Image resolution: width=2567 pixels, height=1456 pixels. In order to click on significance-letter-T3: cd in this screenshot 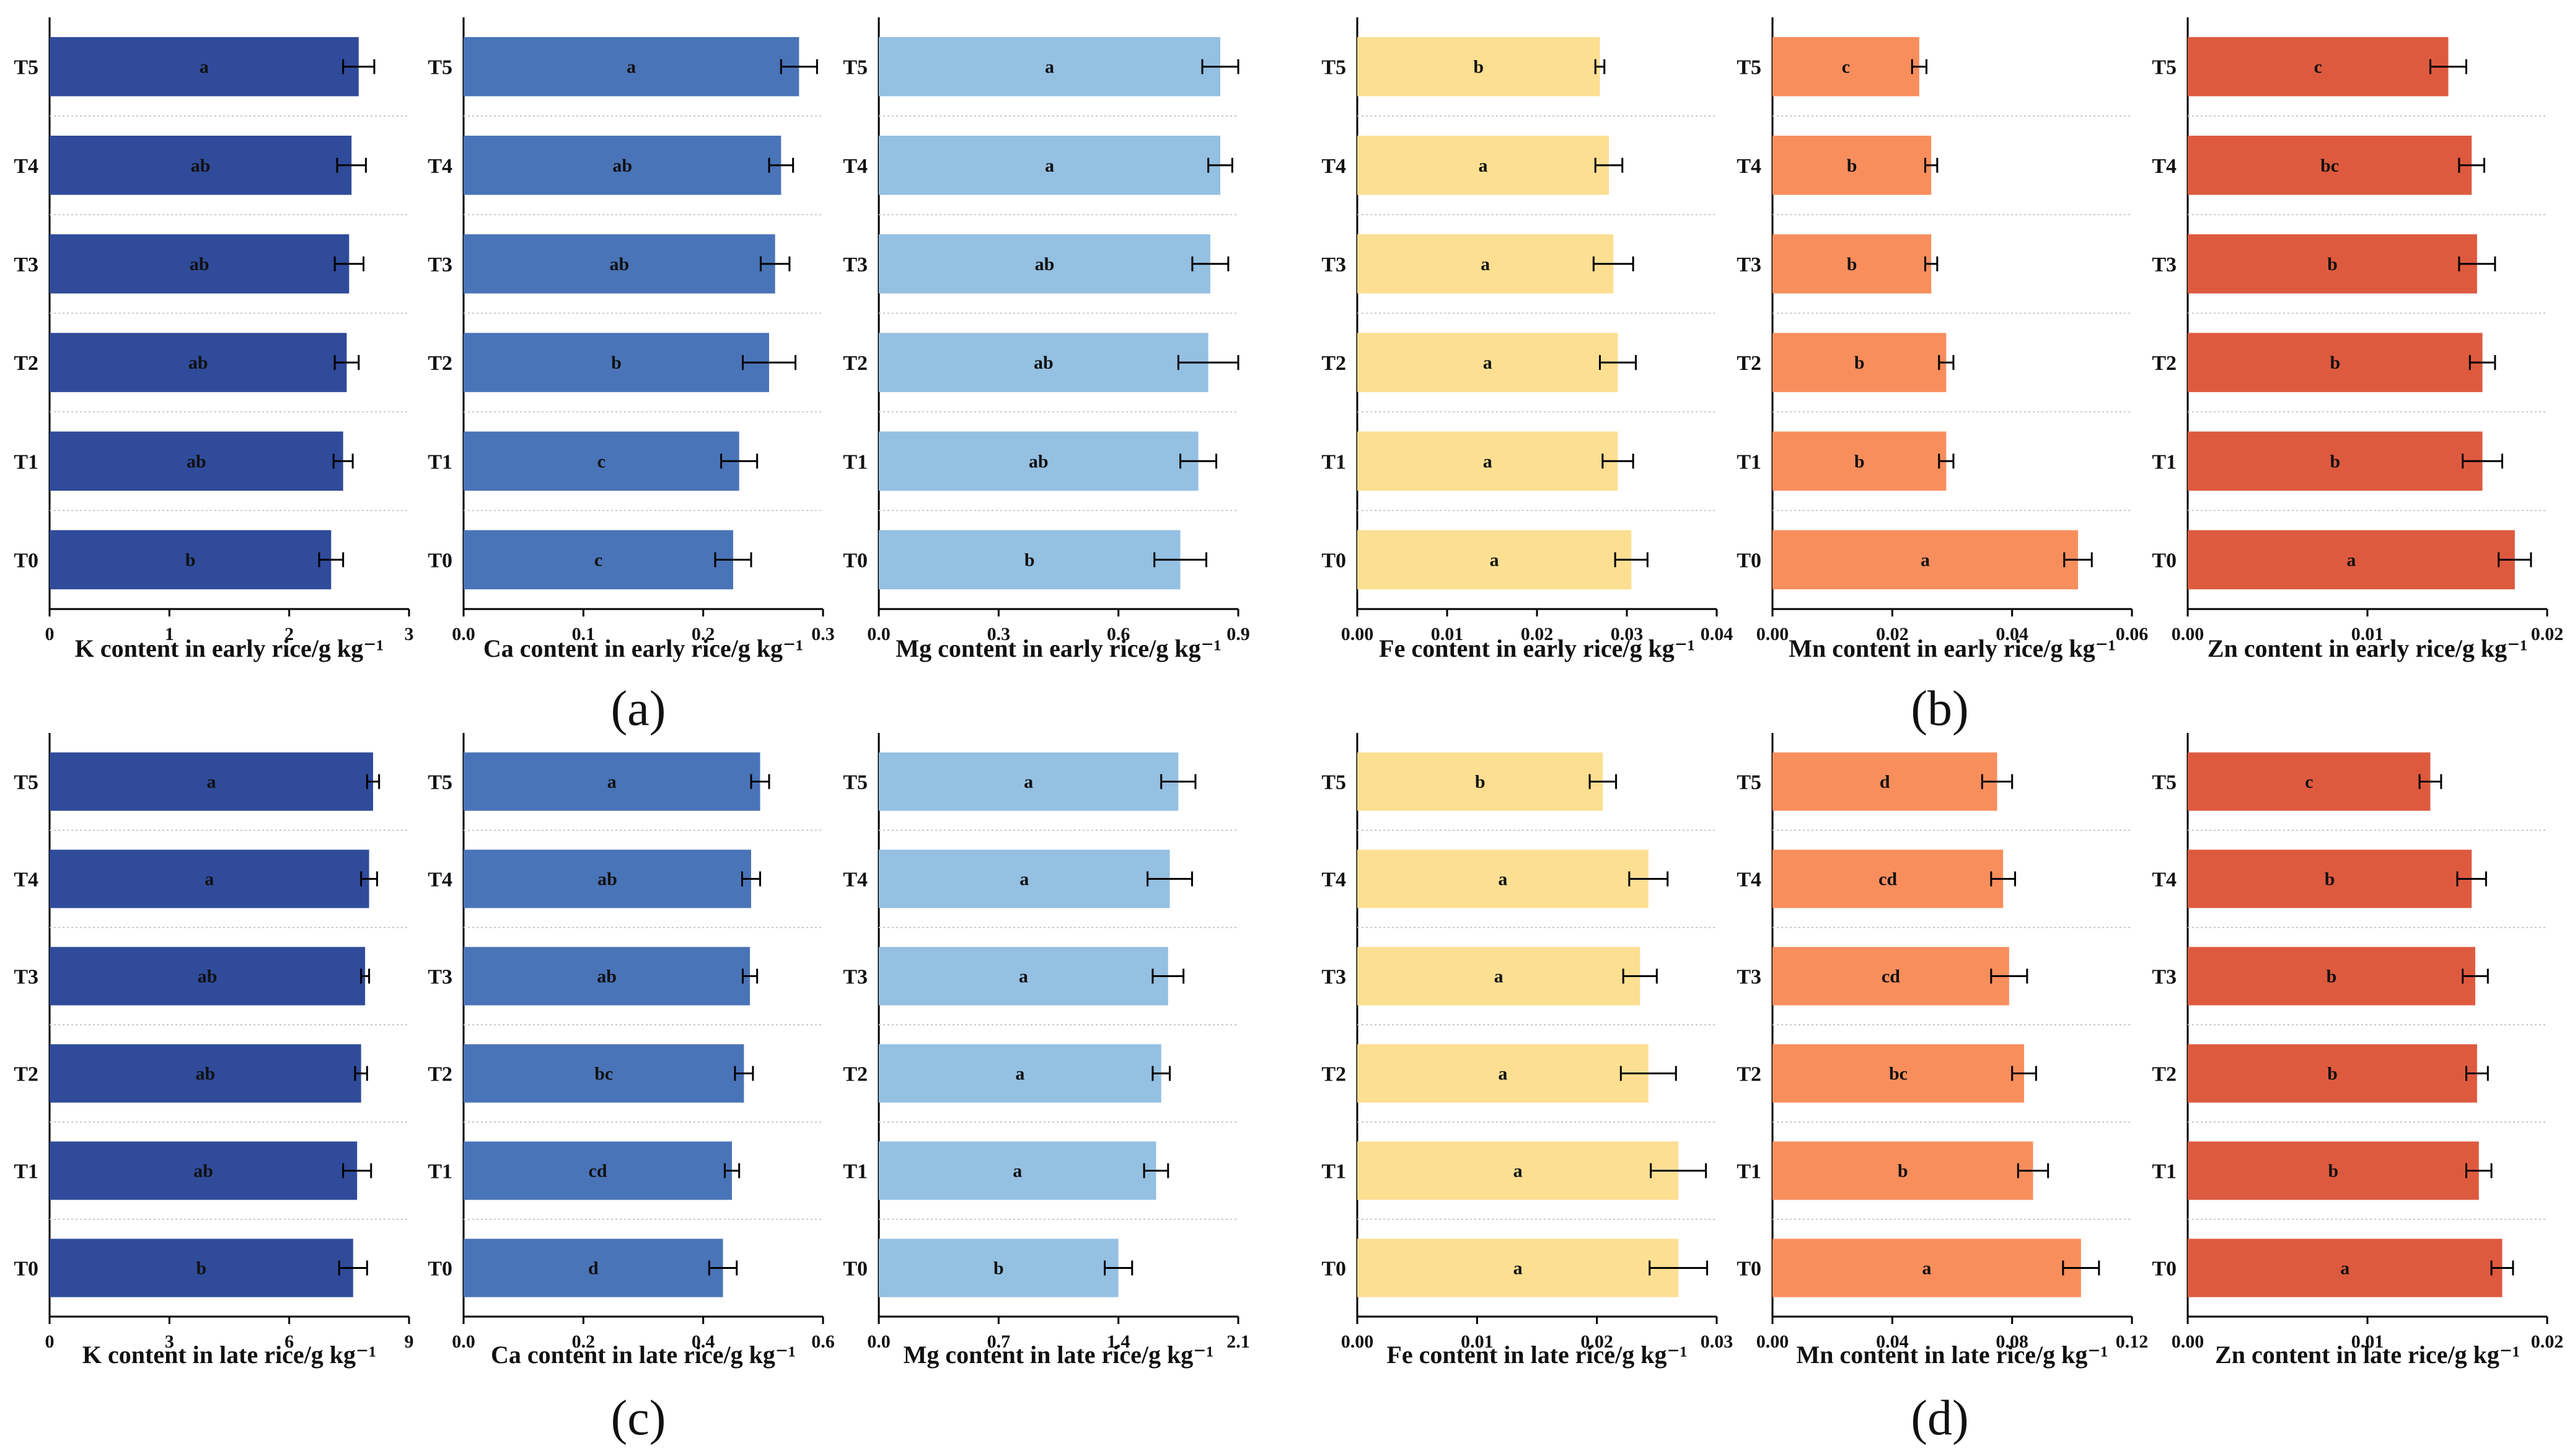, I will do `click(1891, 977)`.